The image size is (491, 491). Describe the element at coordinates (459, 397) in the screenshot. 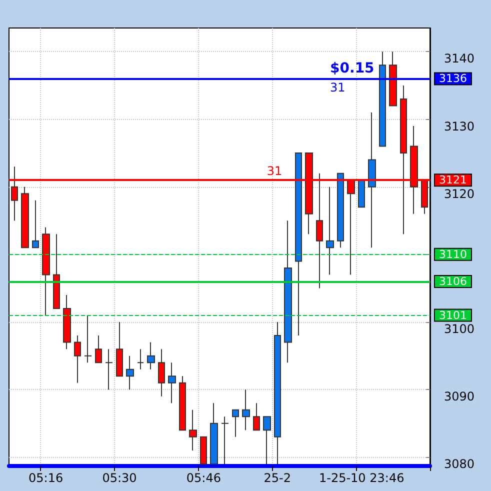

I see `y-tick-label: 3090` at that location.